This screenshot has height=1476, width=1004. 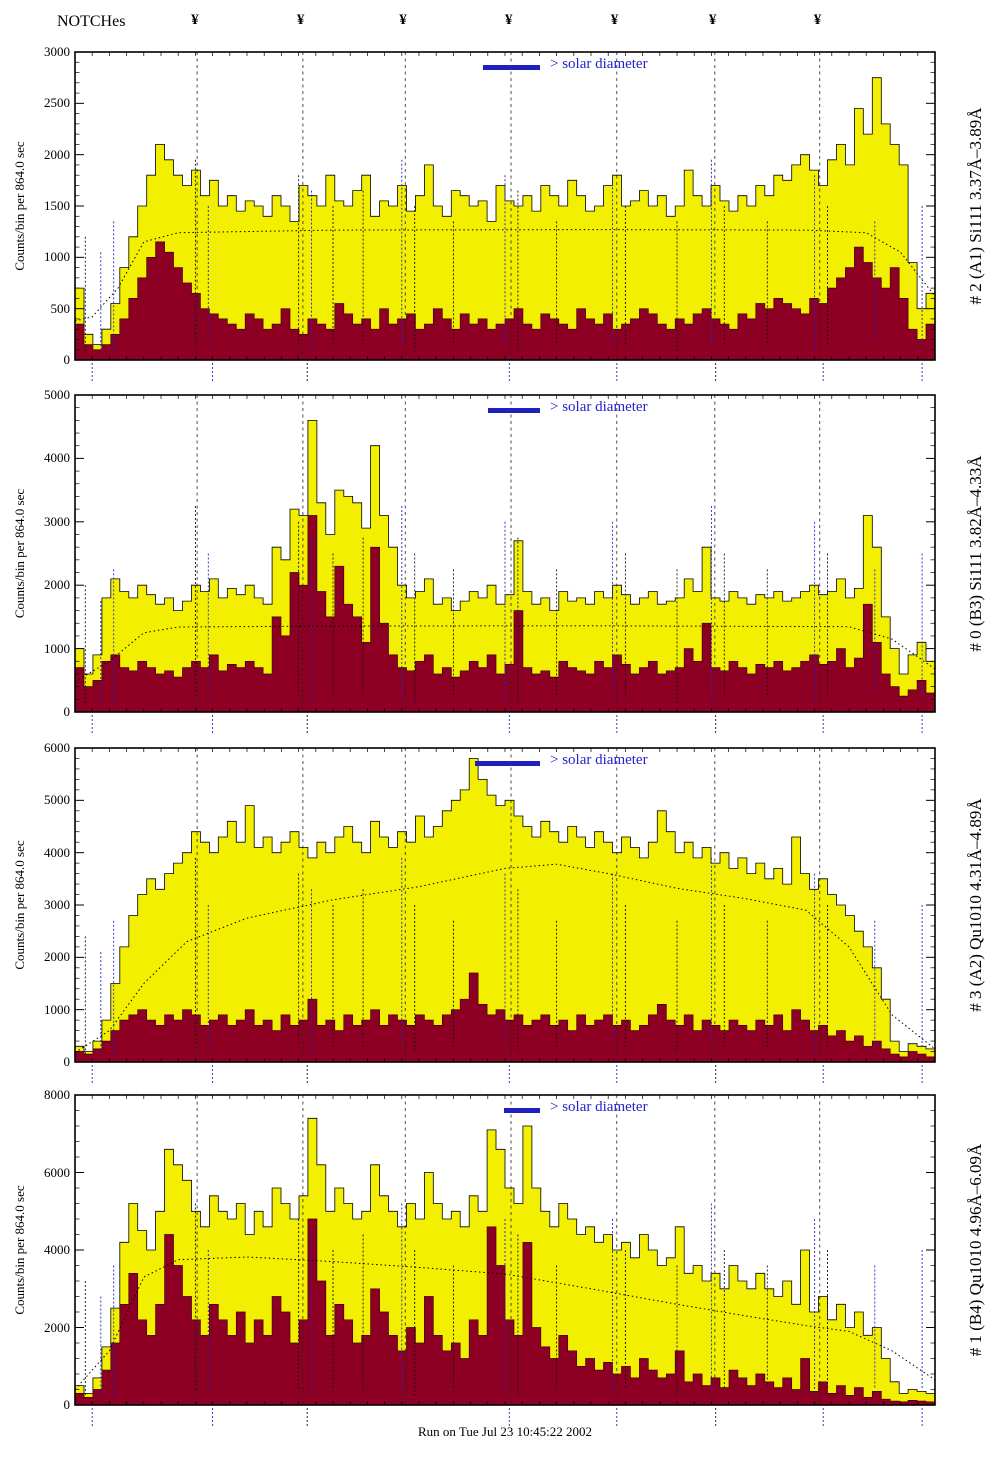 I want to click on detector-label: # 2 (A1) Si111 3.37Å–3.89Å, so click(x=975, y=206).